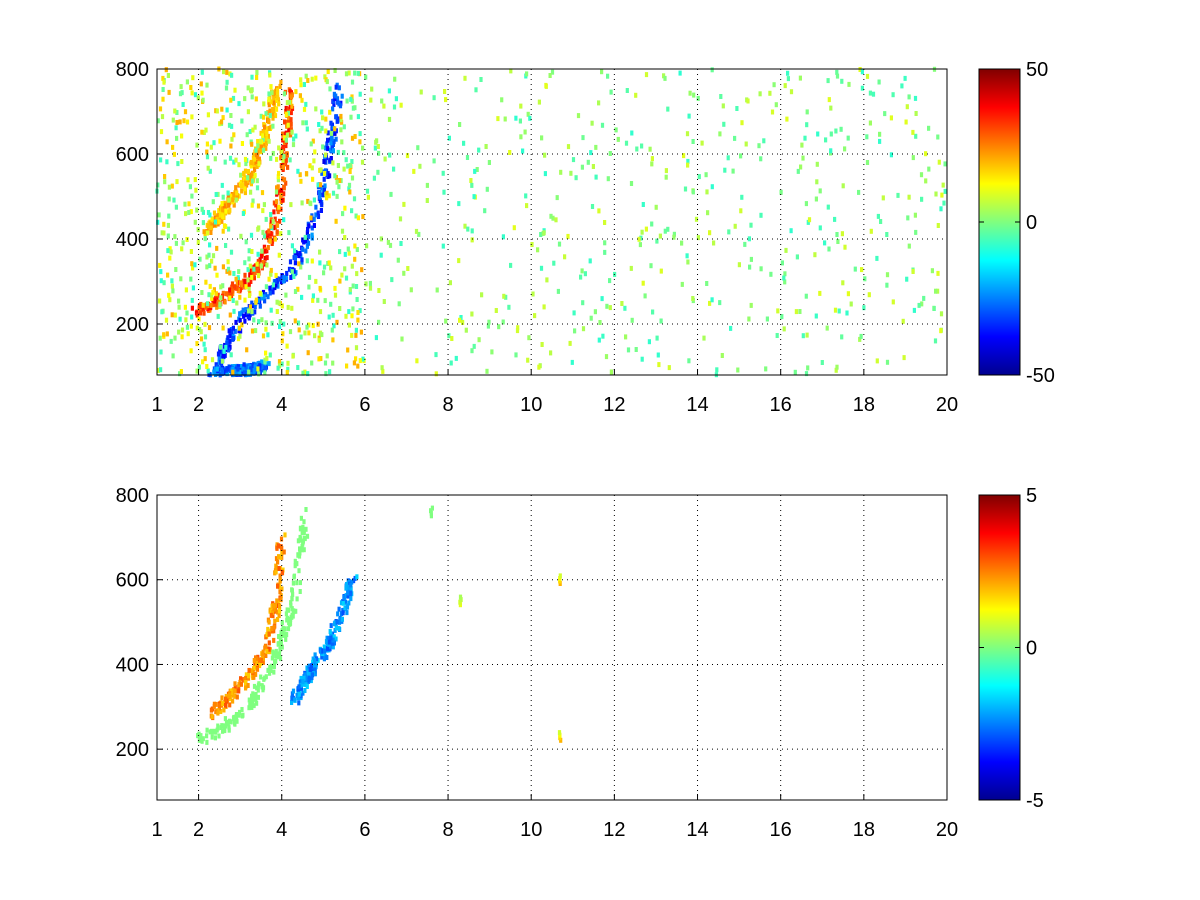 The height and width of the screenshot is (900, 1200). I want to click on x-tick-label: 12, so click(614, 405).